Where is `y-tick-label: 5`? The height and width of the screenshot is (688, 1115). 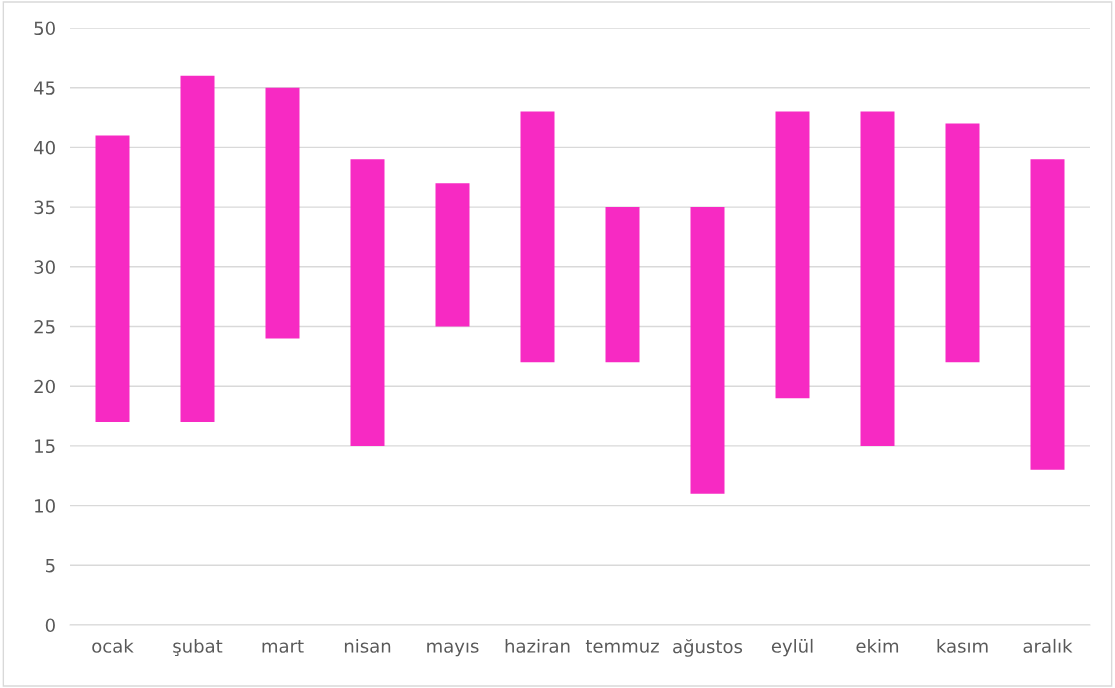 y-tick-label: 5 is located at coordinates (50, 566).